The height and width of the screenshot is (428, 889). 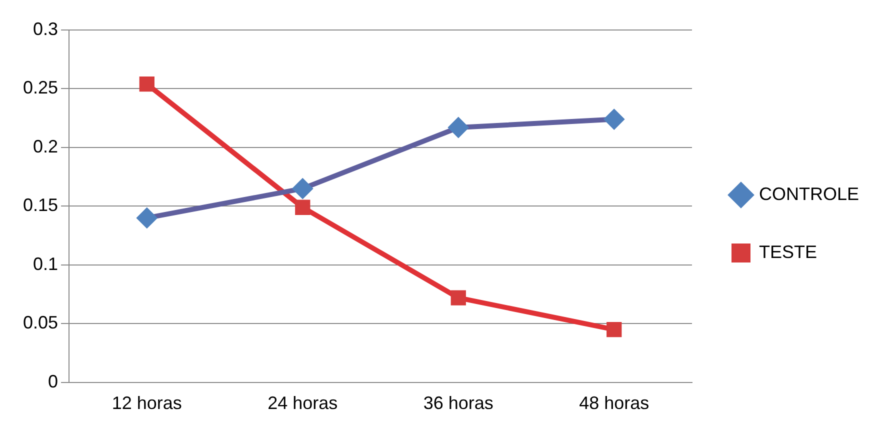 I want to click on legend-label: TESTE, so click(x=788, y=252).